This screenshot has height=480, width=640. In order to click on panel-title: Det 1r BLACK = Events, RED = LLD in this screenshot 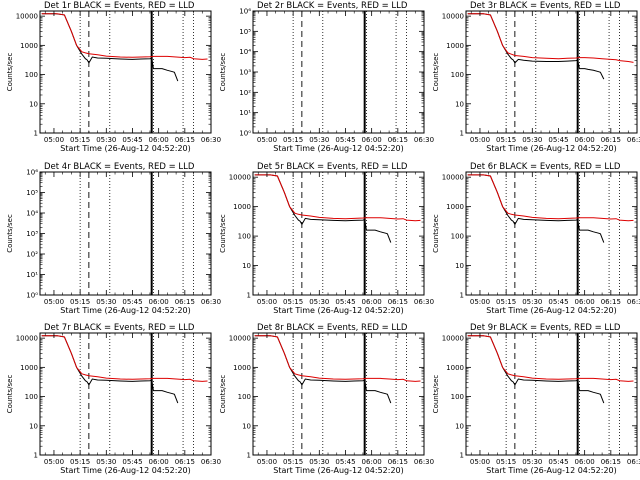, I will do `click(119, 6)`.